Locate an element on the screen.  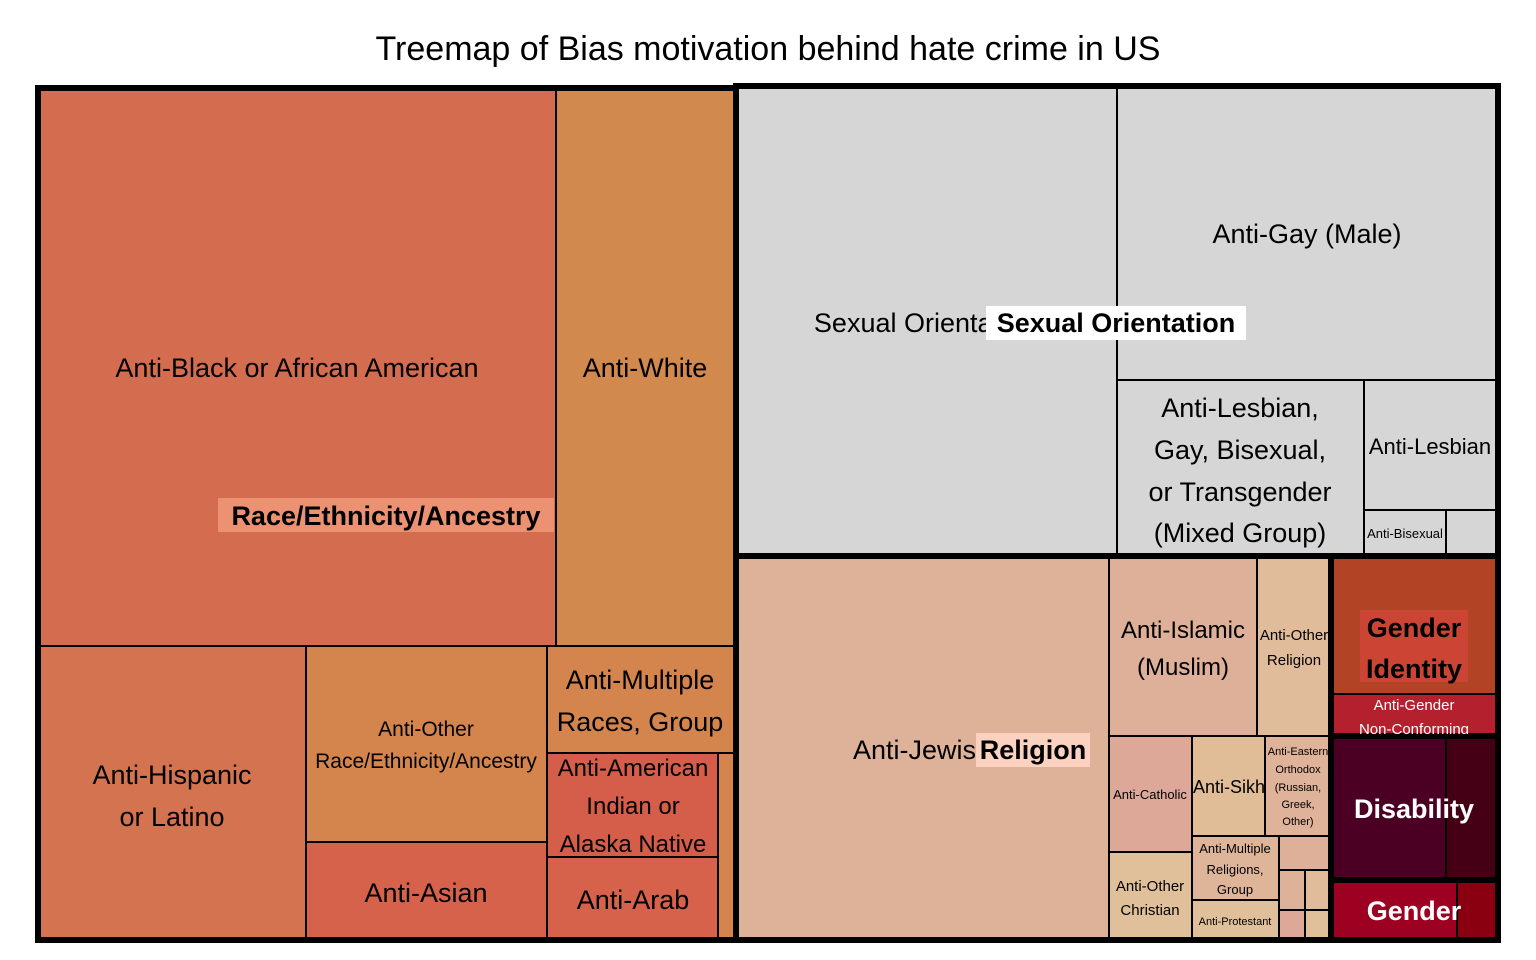
label-anti-lgbt-line3: or Transgender is located at coordinates (1239, 492).